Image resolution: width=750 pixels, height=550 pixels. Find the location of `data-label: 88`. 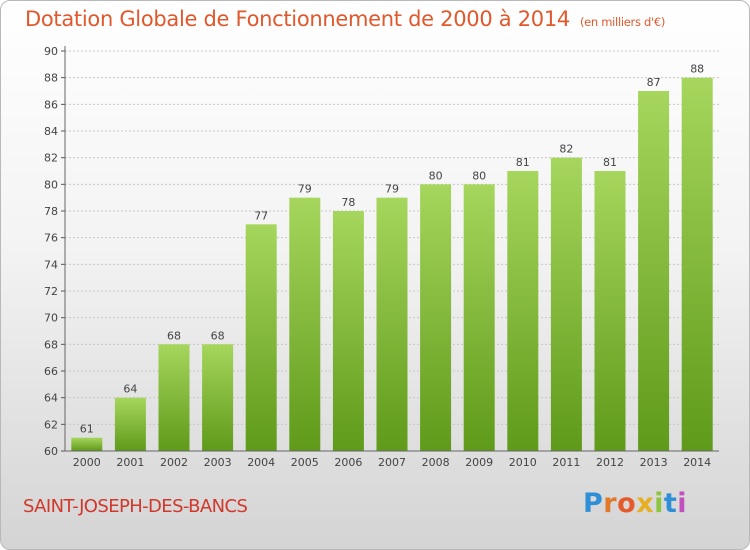

data-label: 88 is located at coordinates (697, 69).